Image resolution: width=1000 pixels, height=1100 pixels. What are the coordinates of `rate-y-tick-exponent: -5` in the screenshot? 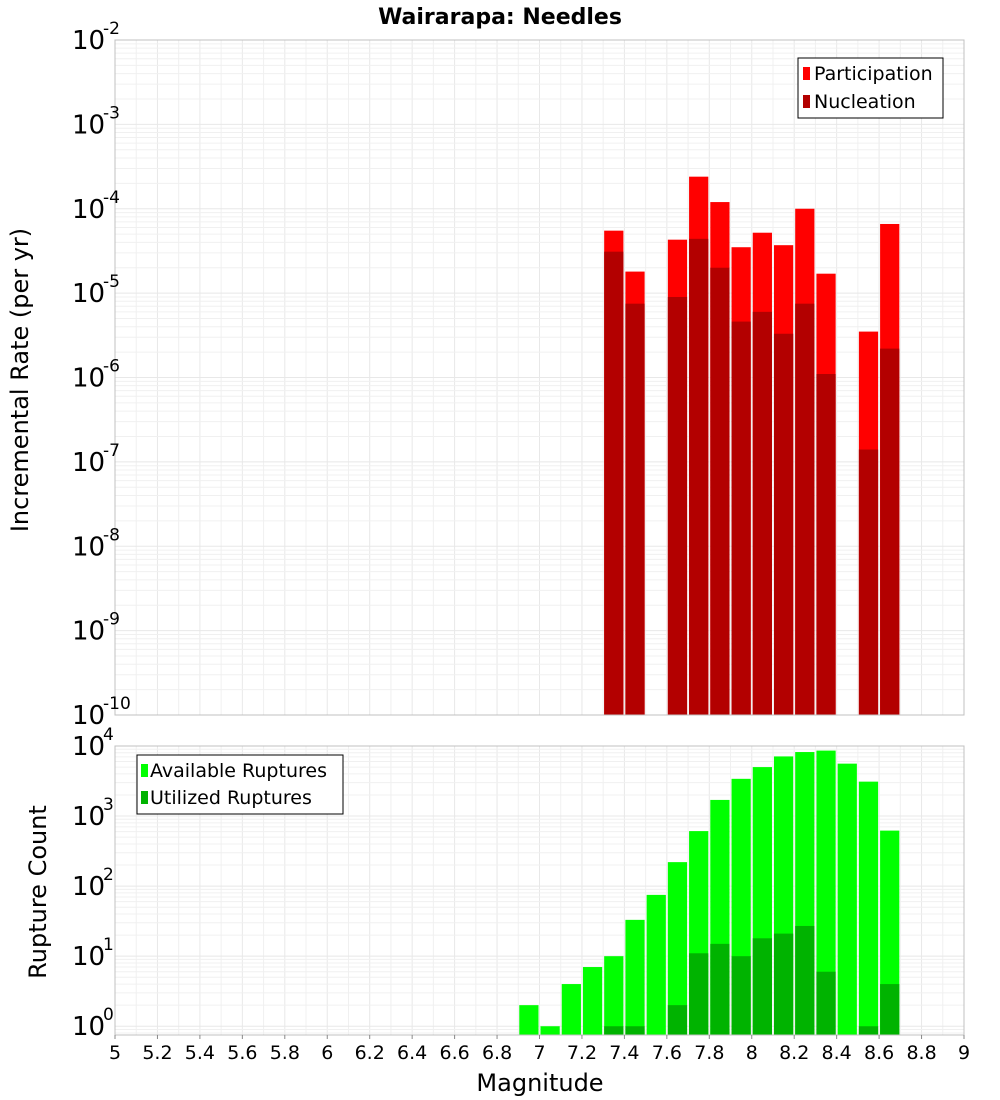 It's located at (111, 282).